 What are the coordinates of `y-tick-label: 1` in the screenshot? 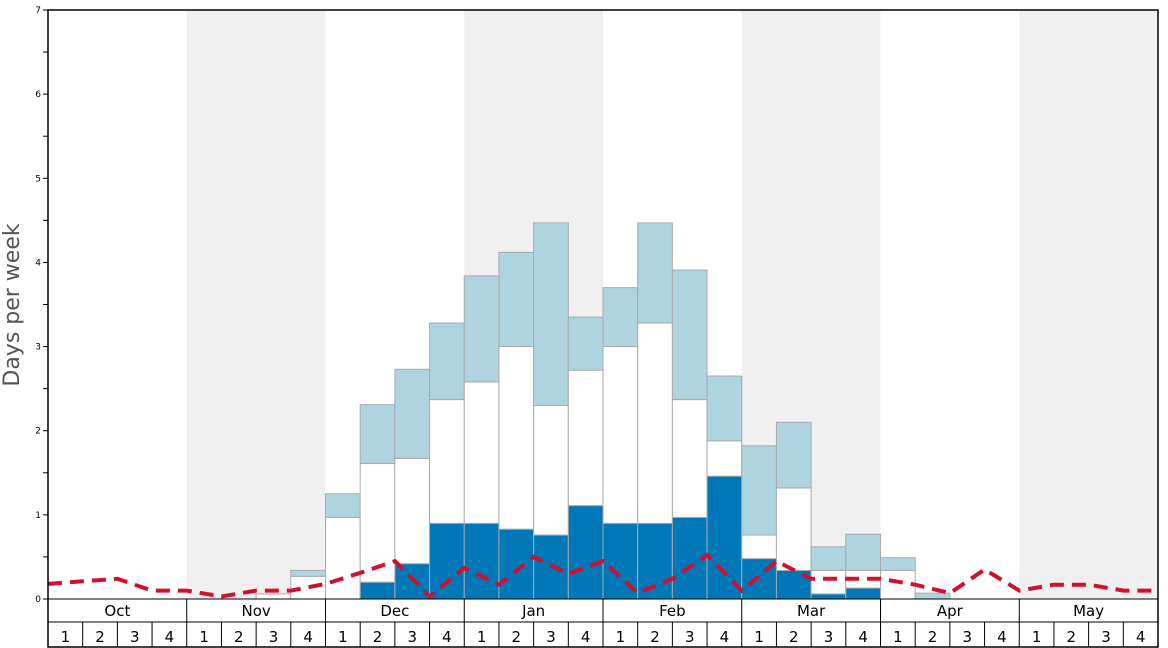 It's located at (38, 516).